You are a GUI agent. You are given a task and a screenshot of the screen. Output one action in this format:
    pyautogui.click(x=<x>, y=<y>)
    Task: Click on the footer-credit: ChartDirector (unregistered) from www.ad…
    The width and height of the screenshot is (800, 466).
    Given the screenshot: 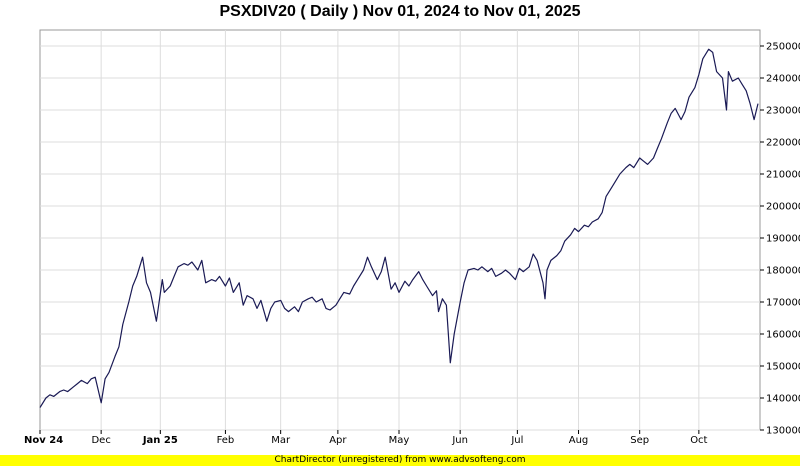 What is the action you would take?
    pyautogui.click(x=400, y=460)
    